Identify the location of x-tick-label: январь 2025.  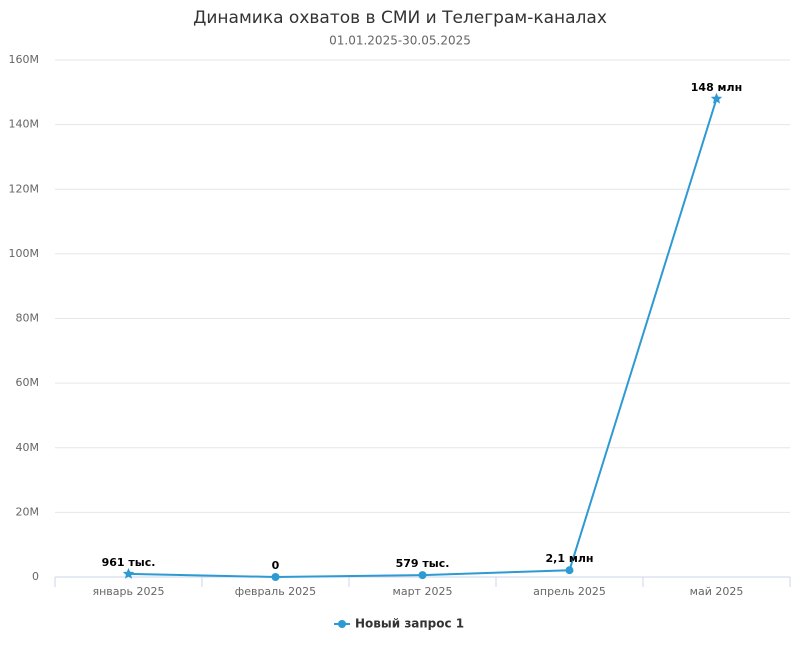
(129, 591).